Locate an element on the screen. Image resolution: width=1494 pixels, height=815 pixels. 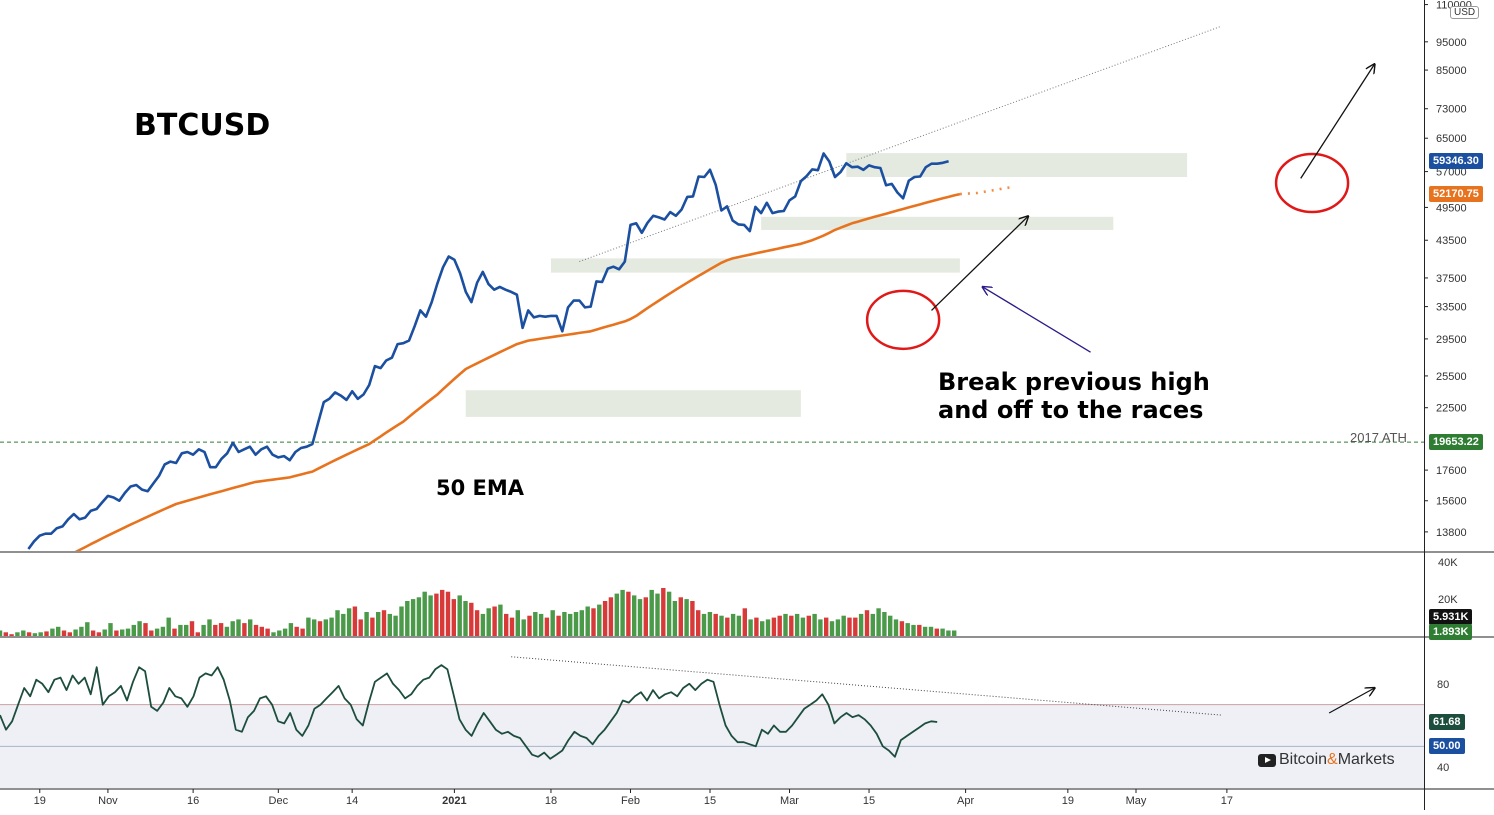
ticker-label: BTCUSD is located at coordinates (202, 125).